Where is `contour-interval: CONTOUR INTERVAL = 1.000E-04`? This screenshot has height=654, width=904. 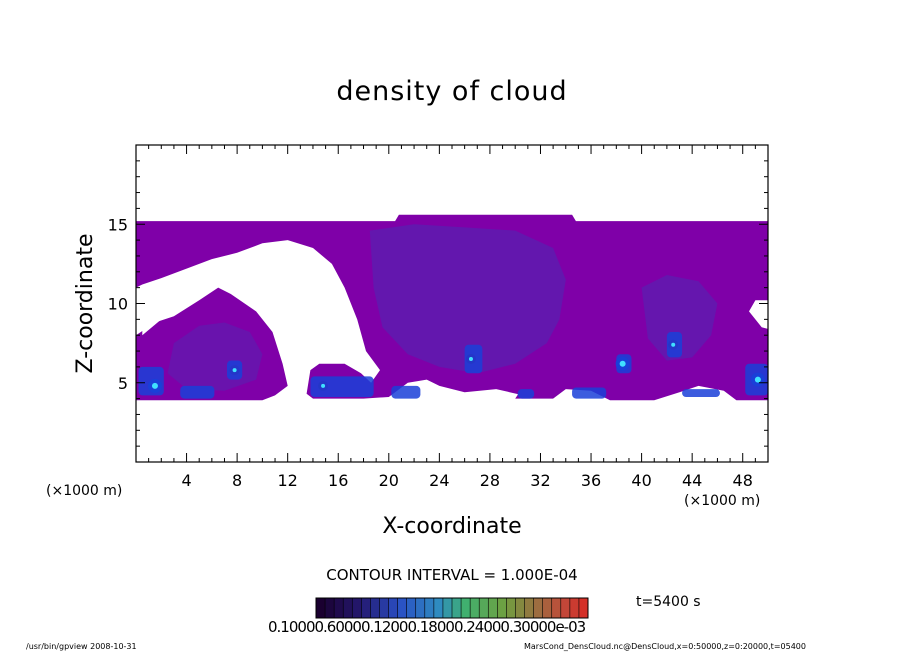
contour-interval: CONTOUR INTERVAL = 1.000E-04 is located at coordinates (452, 575).